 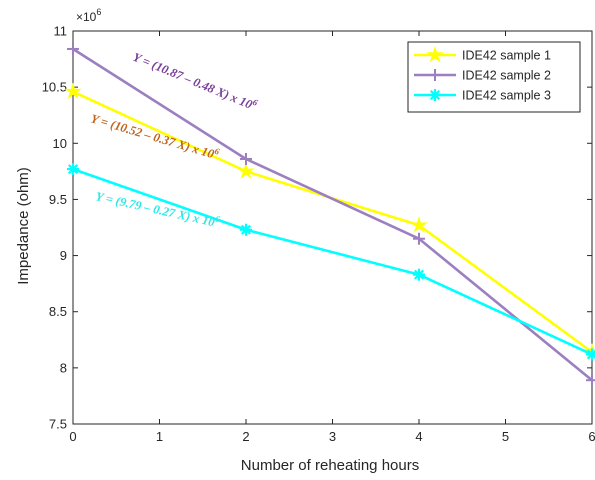 What do you see at coordinates (418, 436) in the screenshot?
I see `x-tick-label: 4` at bounding box center [418, 436].